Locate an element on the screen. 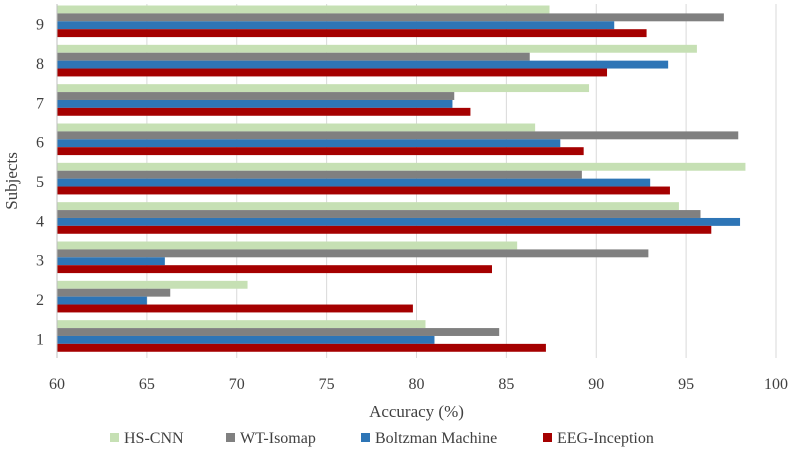  legend-label-boltzman-machine: Boltzman Machine is located at coordinates (436, 438).